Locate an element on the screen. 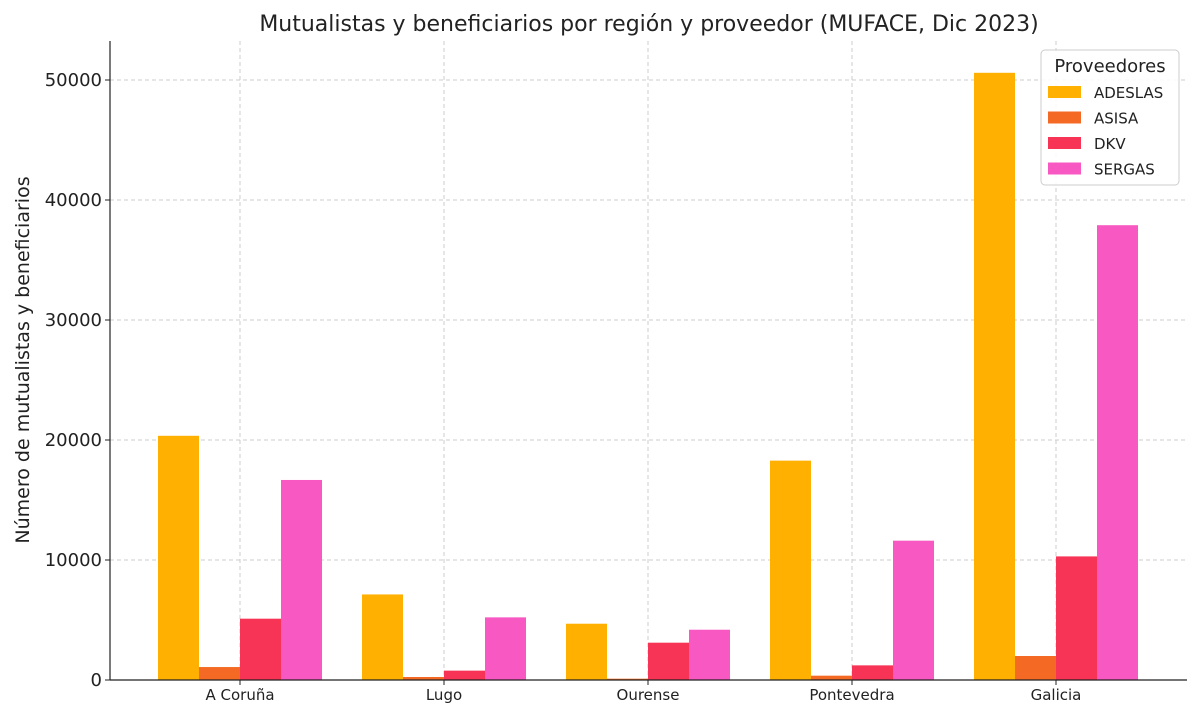  legend-swatch-adeslas is located at coordinates (1064, 92).